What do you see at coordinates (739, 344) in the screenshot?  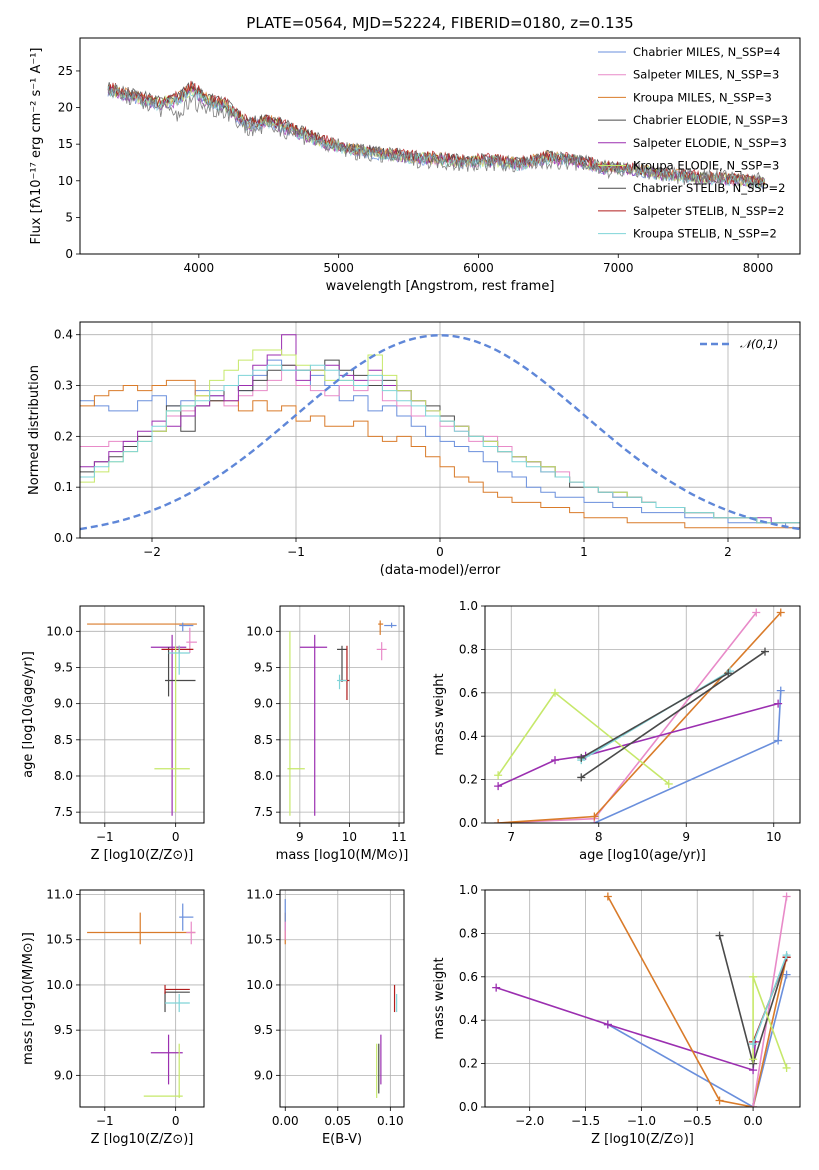 I see `legend: 𝒩(0,1)` at bounding box center [739, 344].